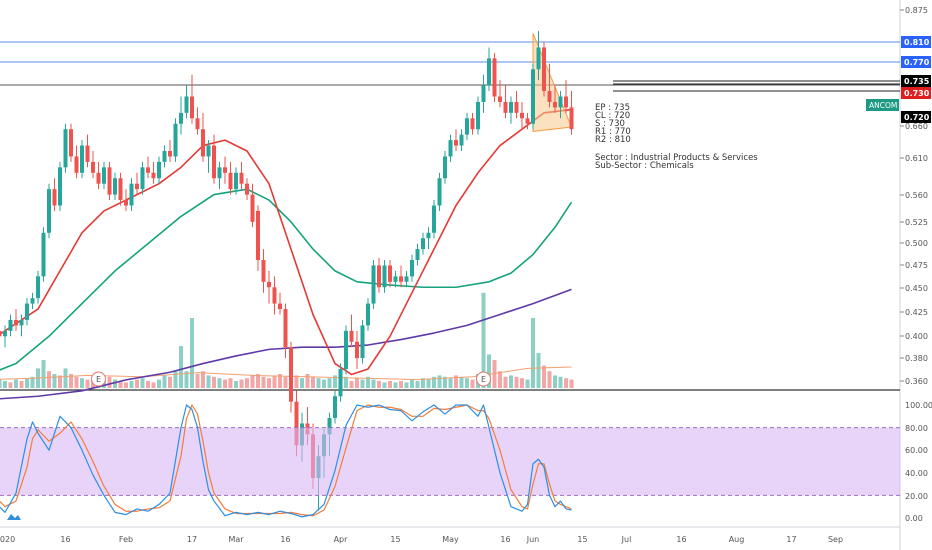 This screenshot has height=550, width=932. What do you see at coordinates (613, 132) in the screenshot?
I see `annotation-line: R1 : 770` at bounding box center [613, 132].